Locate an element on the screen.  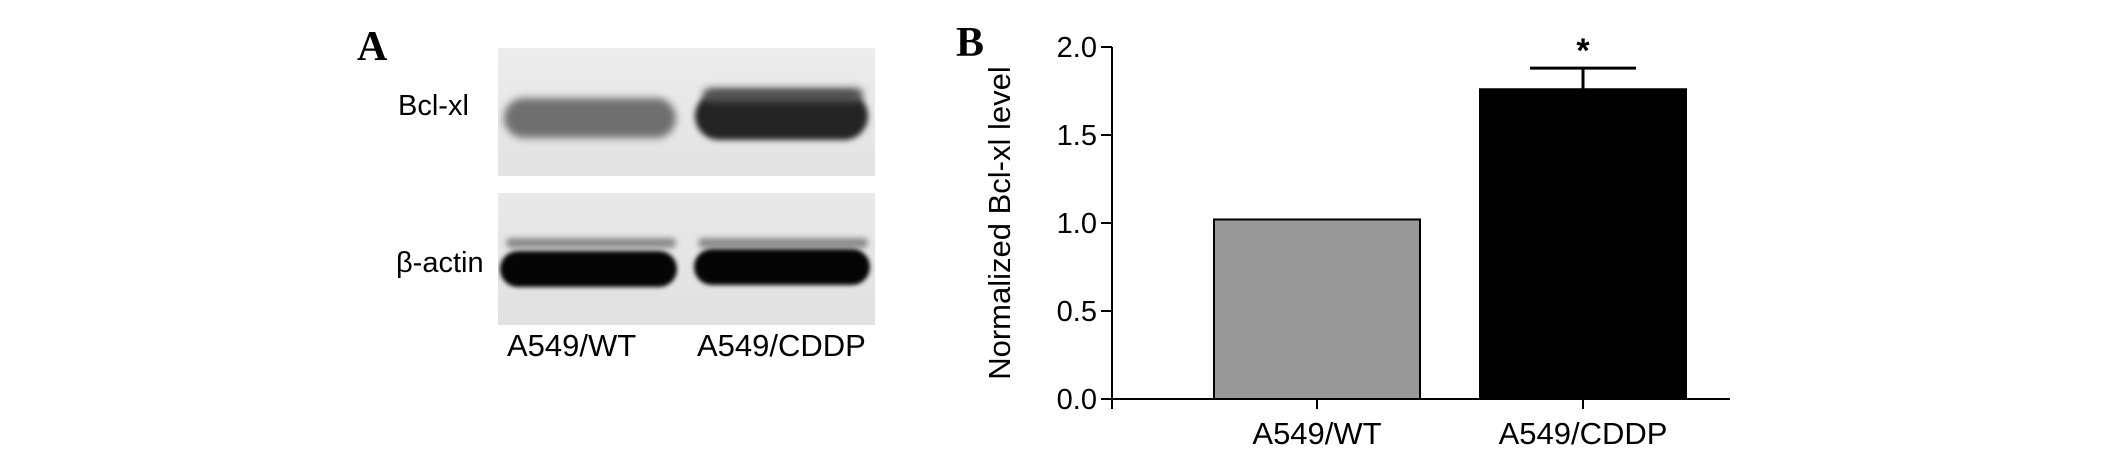
panel-a-letter: A is located at coordinates (372, 47).